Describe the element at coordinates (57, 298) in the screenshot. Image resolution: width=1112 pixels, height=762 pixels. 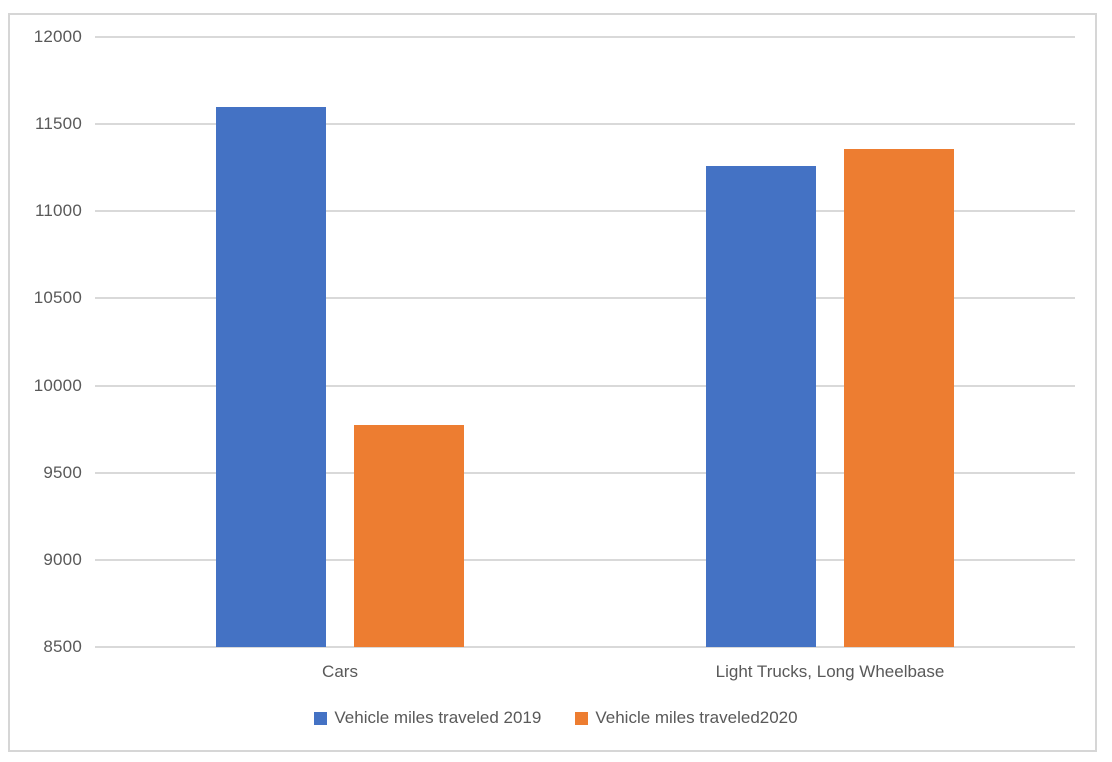
I see `y-tick-label: 10500` at that location.